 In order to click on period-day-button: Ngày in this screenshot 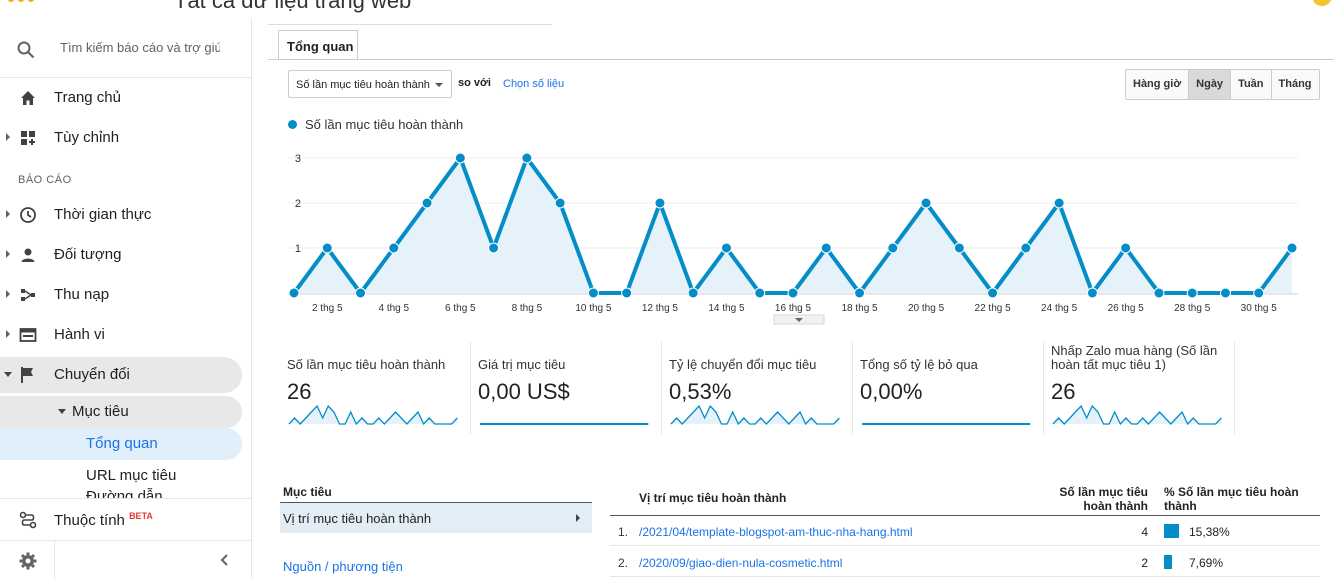, I will do `click(1210, 84)`.